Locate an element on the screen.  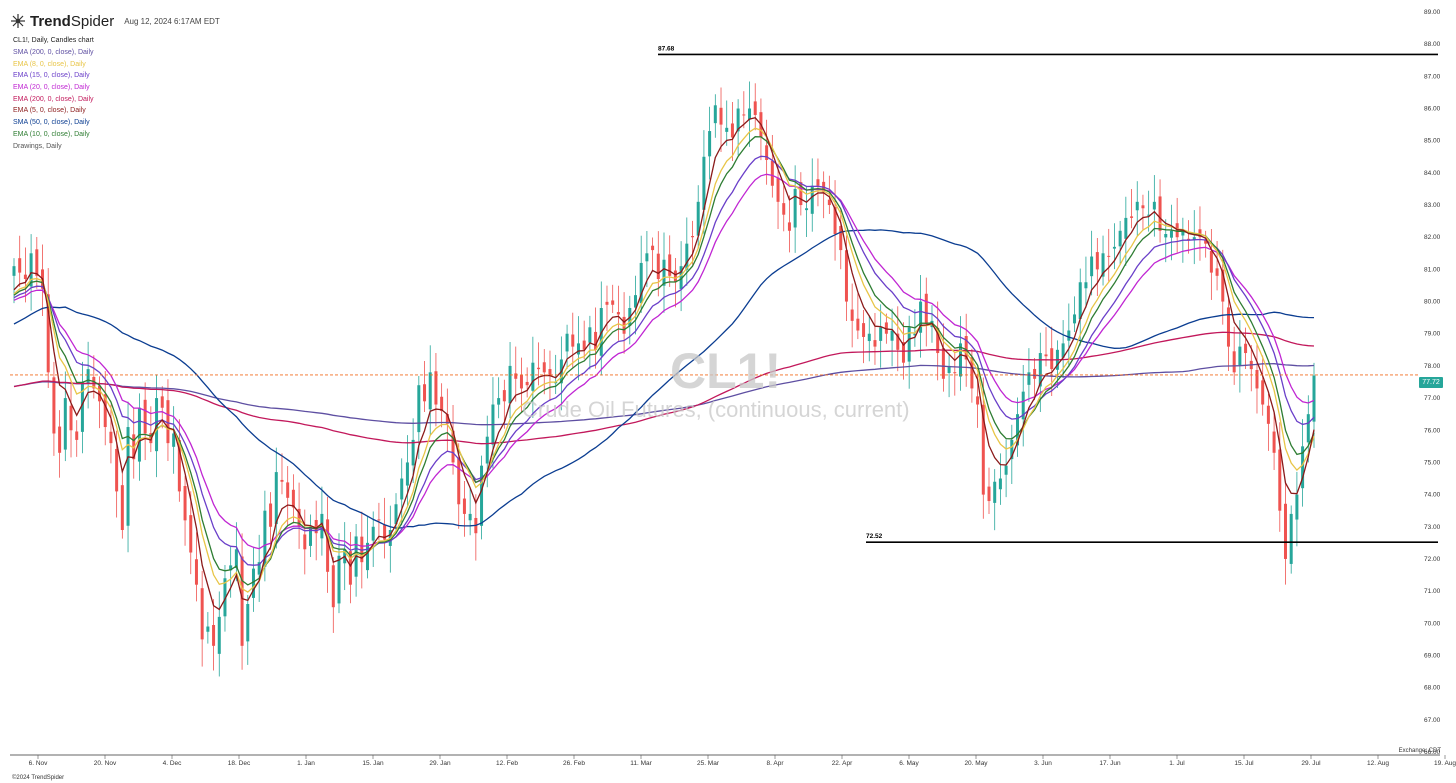
last-price-badge: 77.72 is located at coordinates (1431, 382).